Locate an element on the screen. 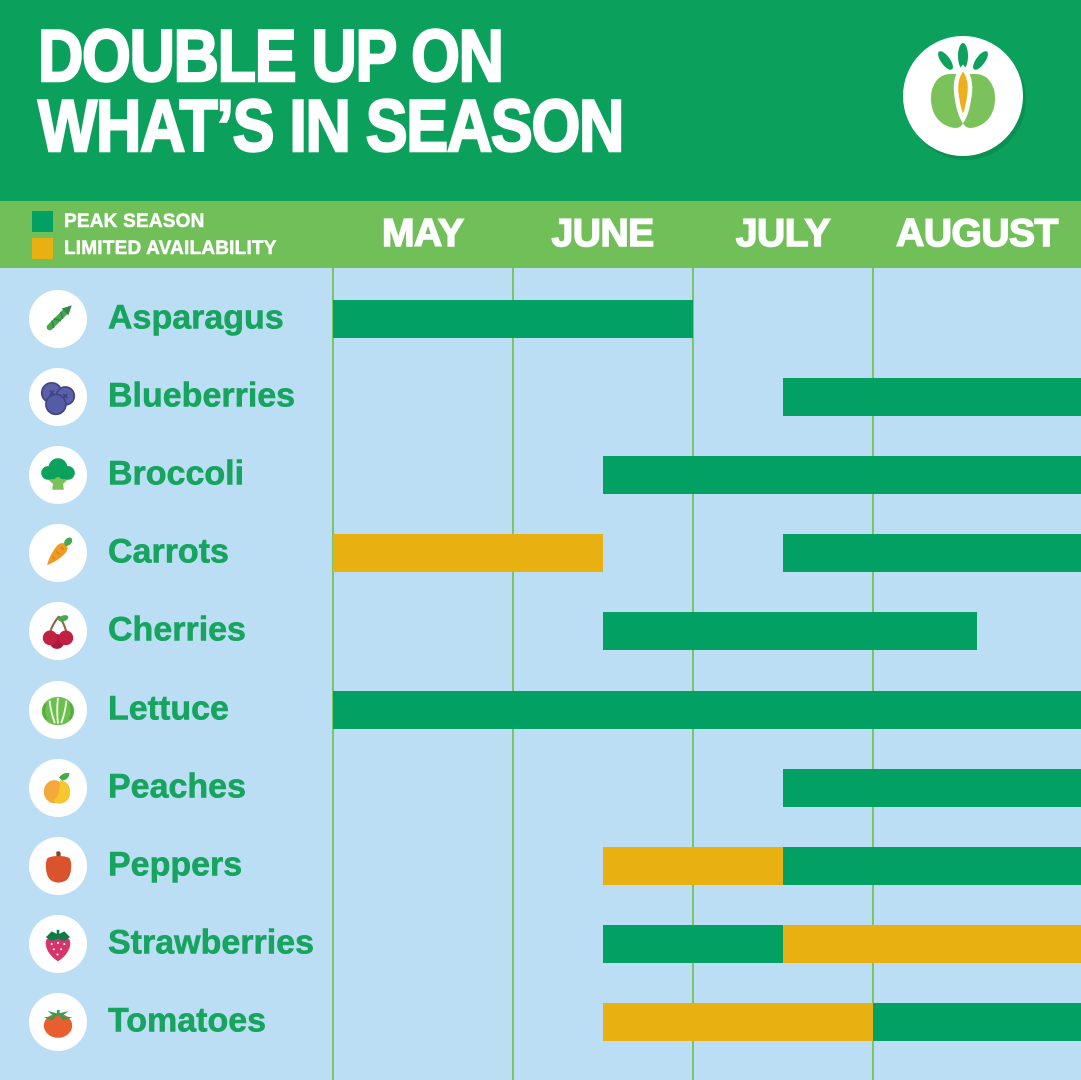 This screenshot has width=1081, height=1080. produce-label: Asparagus is located at coordinates (196, 317).